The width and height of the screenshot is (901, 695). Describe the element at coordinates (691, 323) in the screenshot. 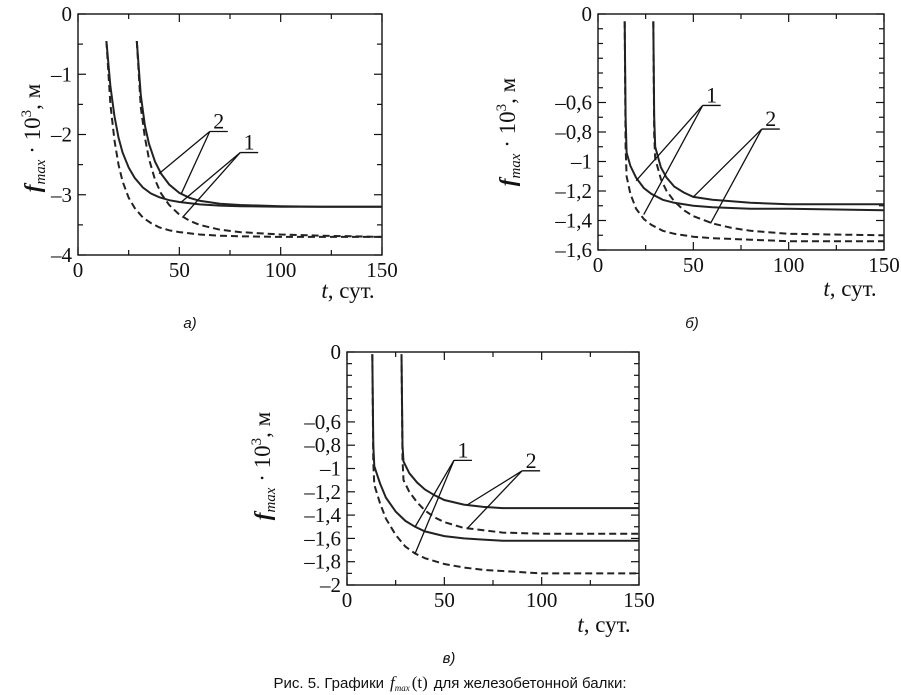

I see `panel-label: б)` at that location.